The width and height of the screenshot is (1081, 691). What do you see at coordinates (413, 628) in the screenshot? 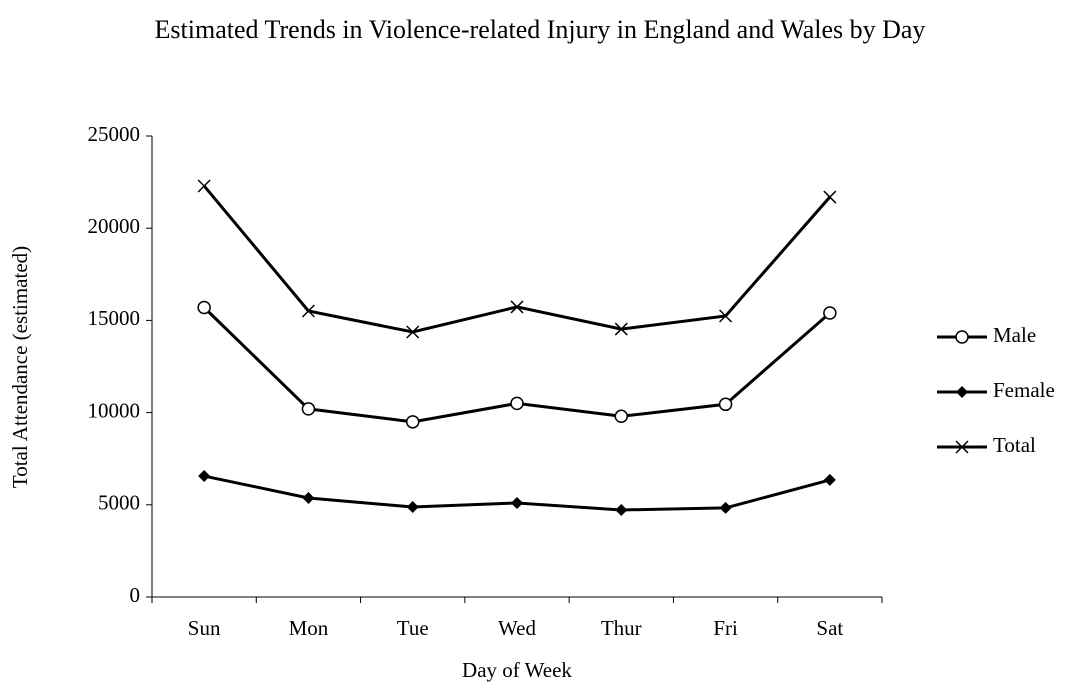
I see `x-tick-label: Tue` at bounding box center [413, 628].